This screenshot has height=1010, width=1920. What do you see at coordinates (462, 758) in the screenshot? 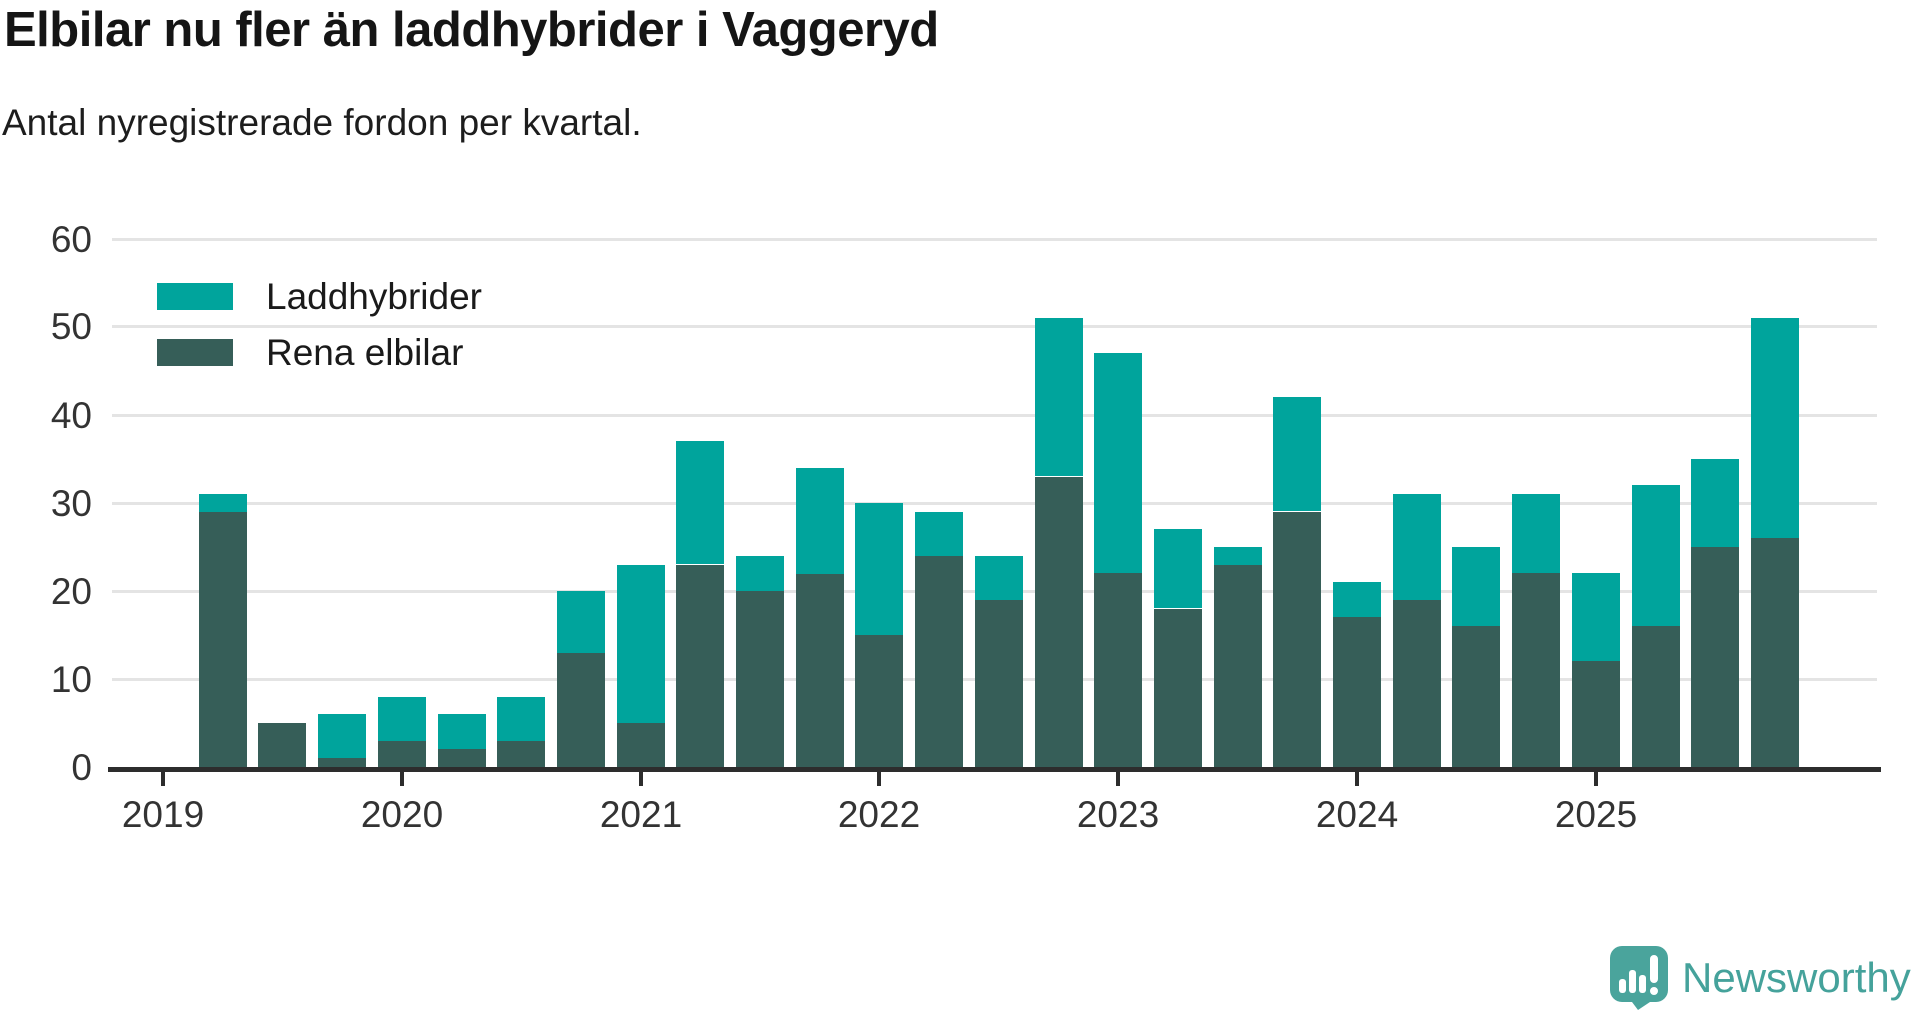
I see `bar-2020-Q2-rena-elbilar` at bounding box center [462, 758].